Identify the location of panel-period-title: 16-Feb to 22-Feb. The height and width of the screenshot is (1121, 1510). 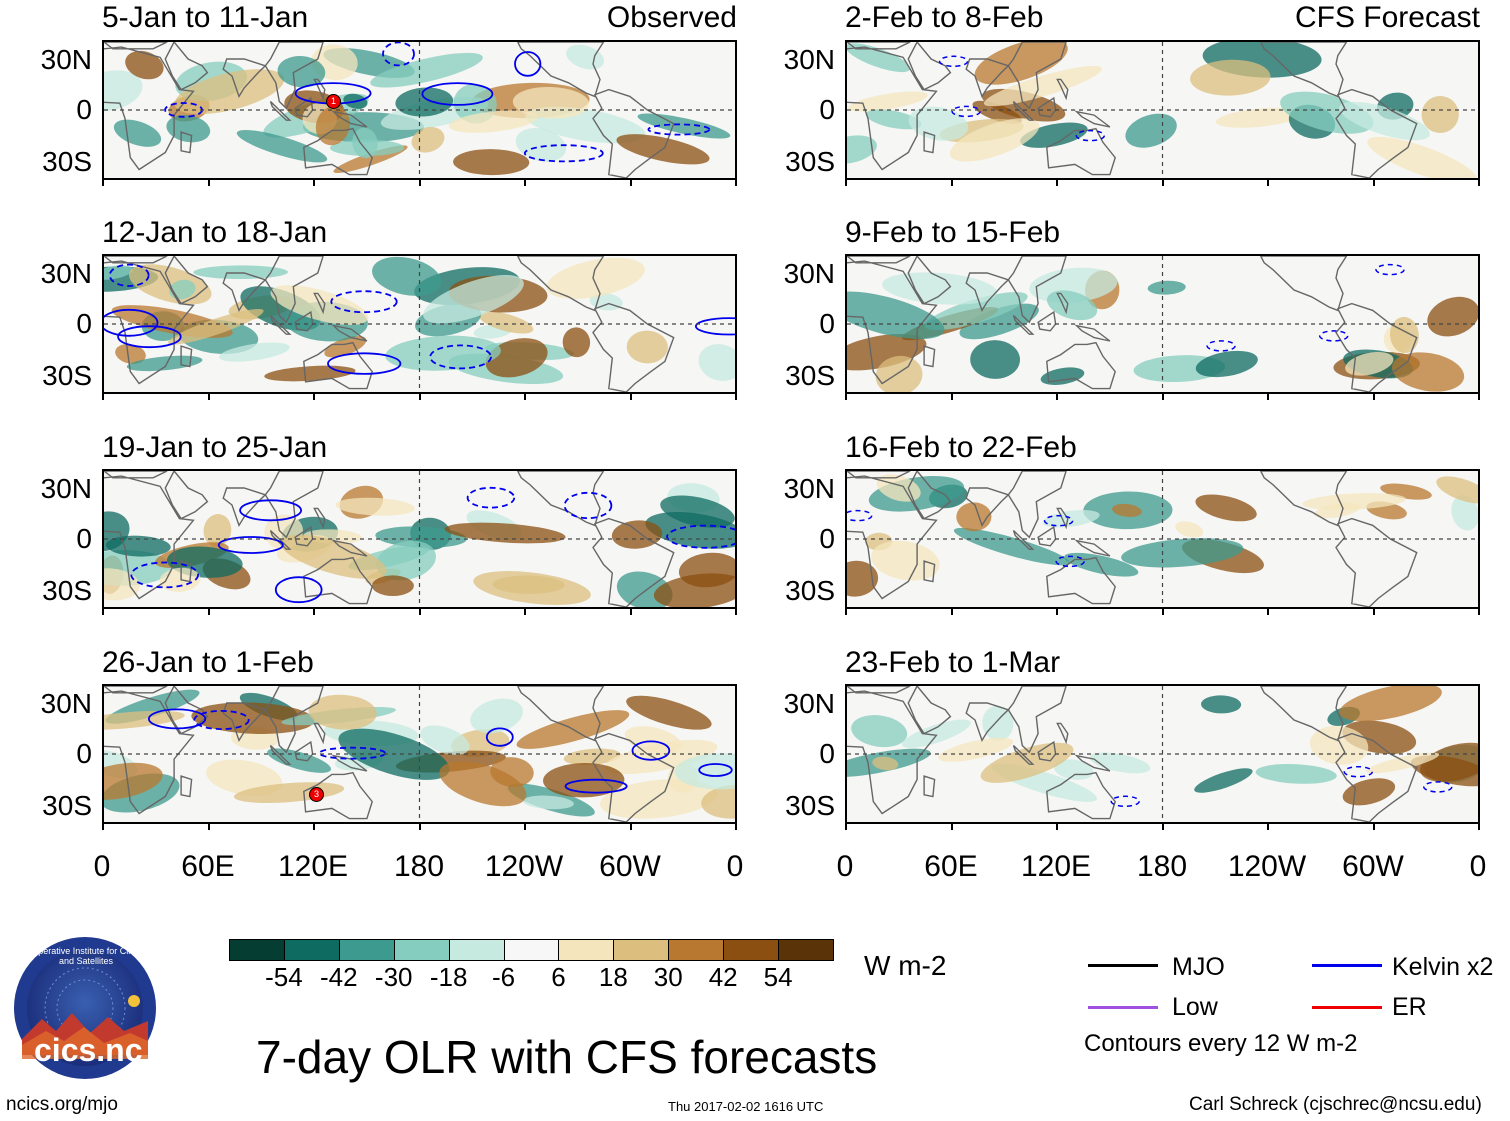
(961, 447).